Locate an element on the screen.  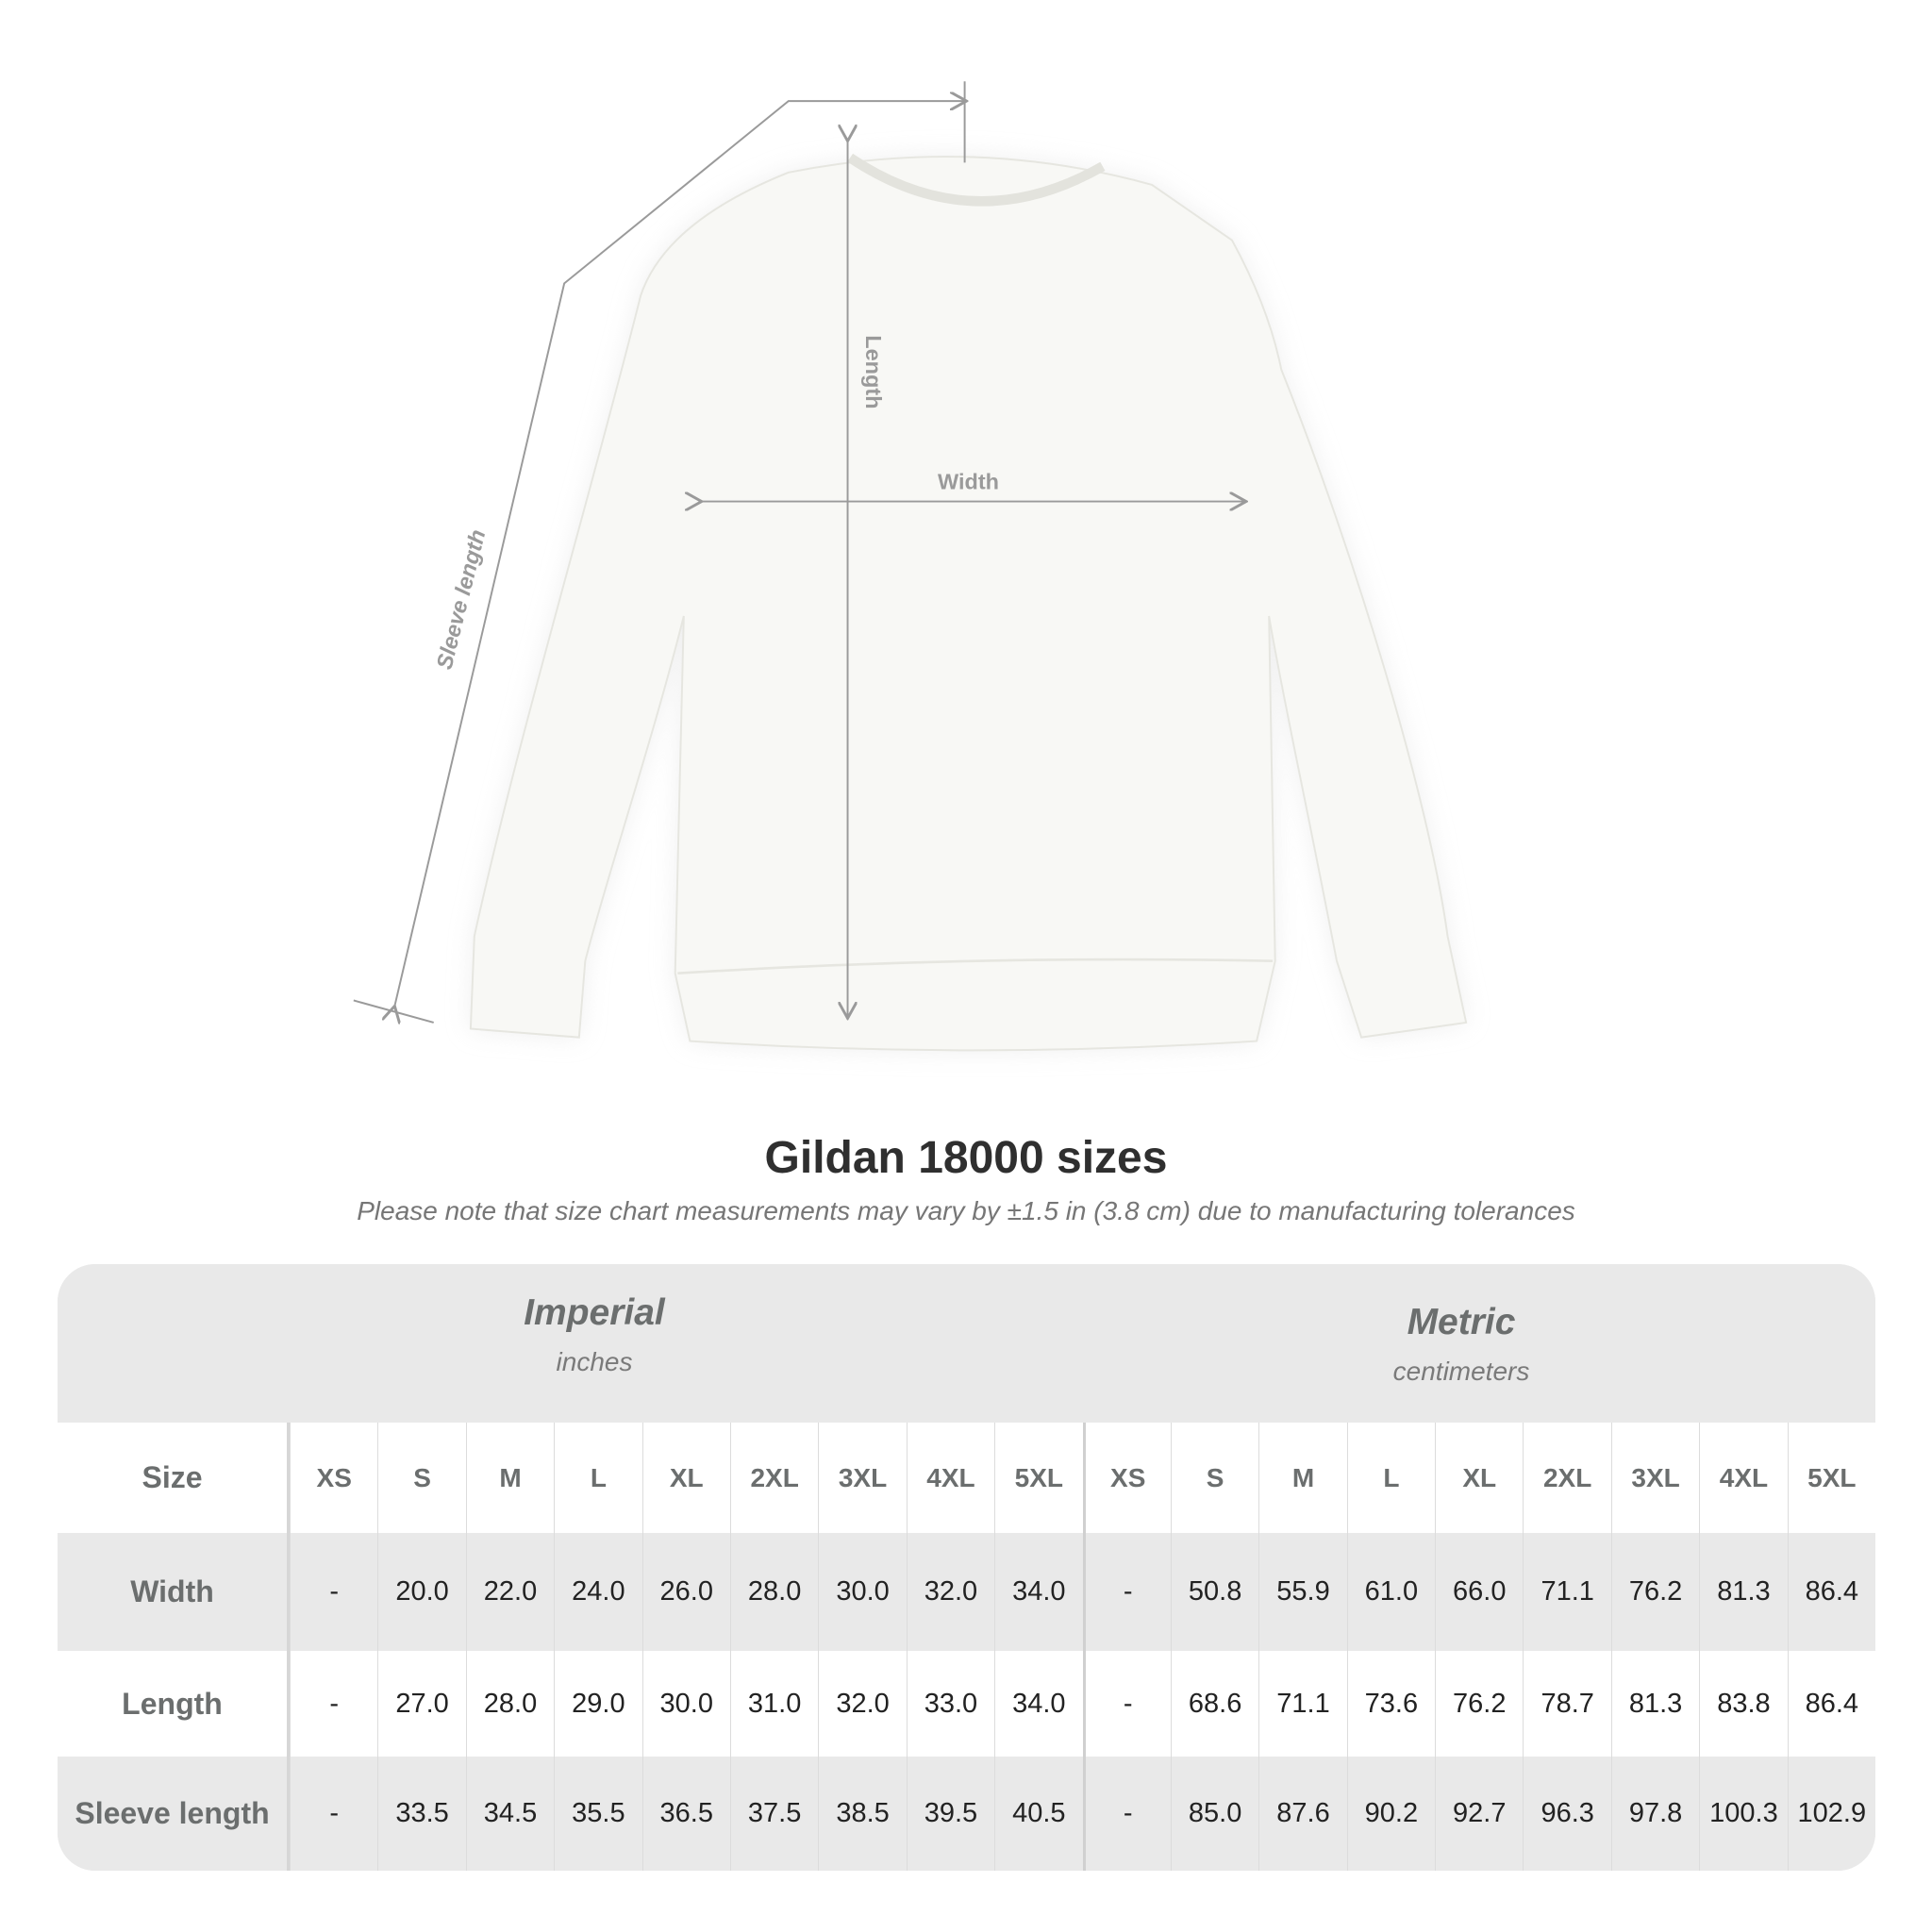
metric-value-cell: 100.3 is located at coordinates (1743, 1814).